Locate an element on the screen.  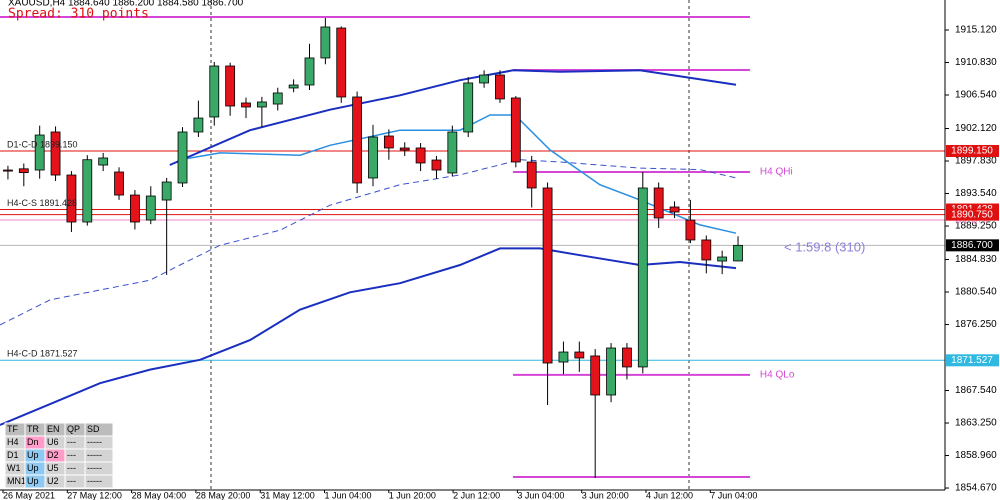
y-tick-label: 1915.120 is located at coordinates (976, 30).